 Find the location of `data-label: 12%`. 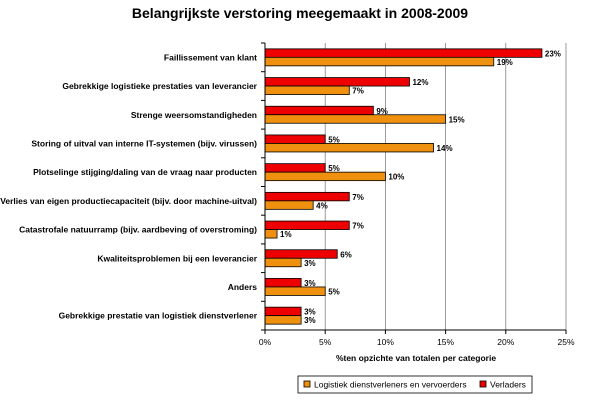

data-label: 12% is located at coordinates (420, 82).